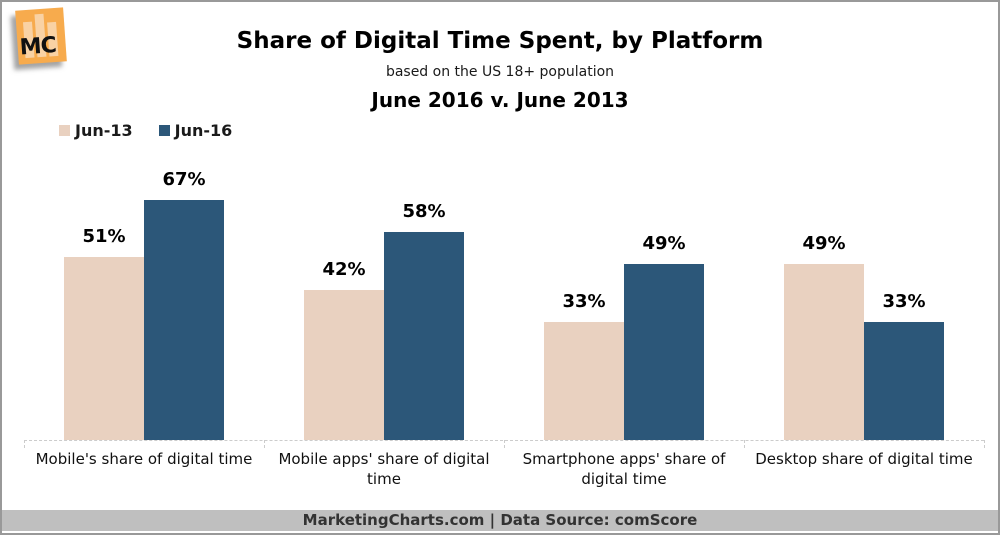  What do you see at coordinates (864, 459) in the screenshot?
I see `category-label: Desktop share of digital time` at bounding box center [864, 459].